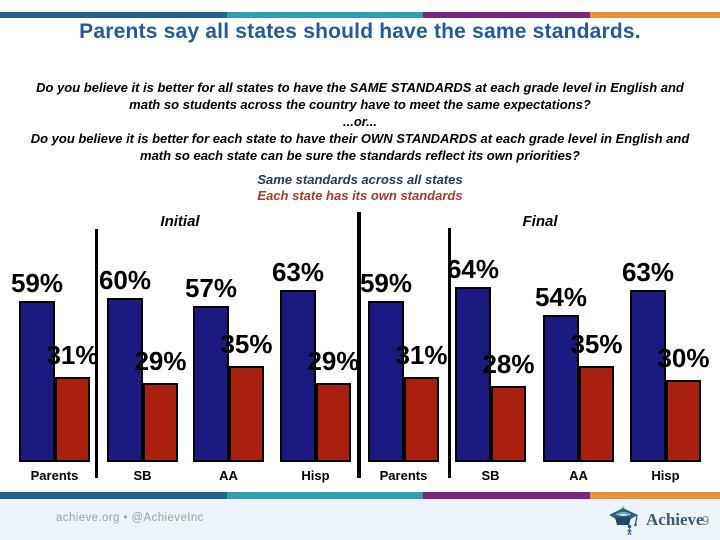 Image resolution: width=720 pixels, height=540 pixels. I want to click on value-label-own: 28%, so click(508, 364).